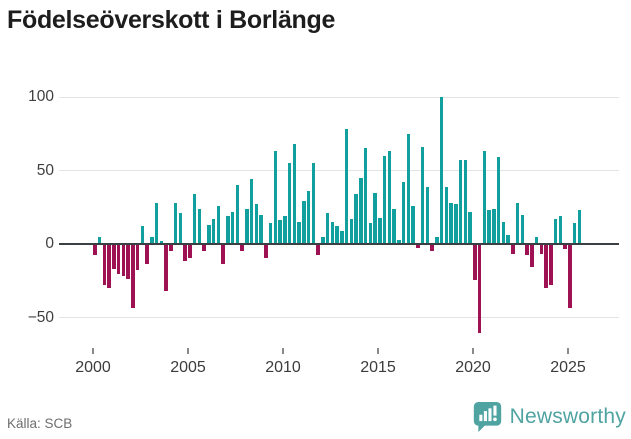 The width and height of the screenshot is (631, 439). I want to click on bar-2006-q1, so click(209, 234).